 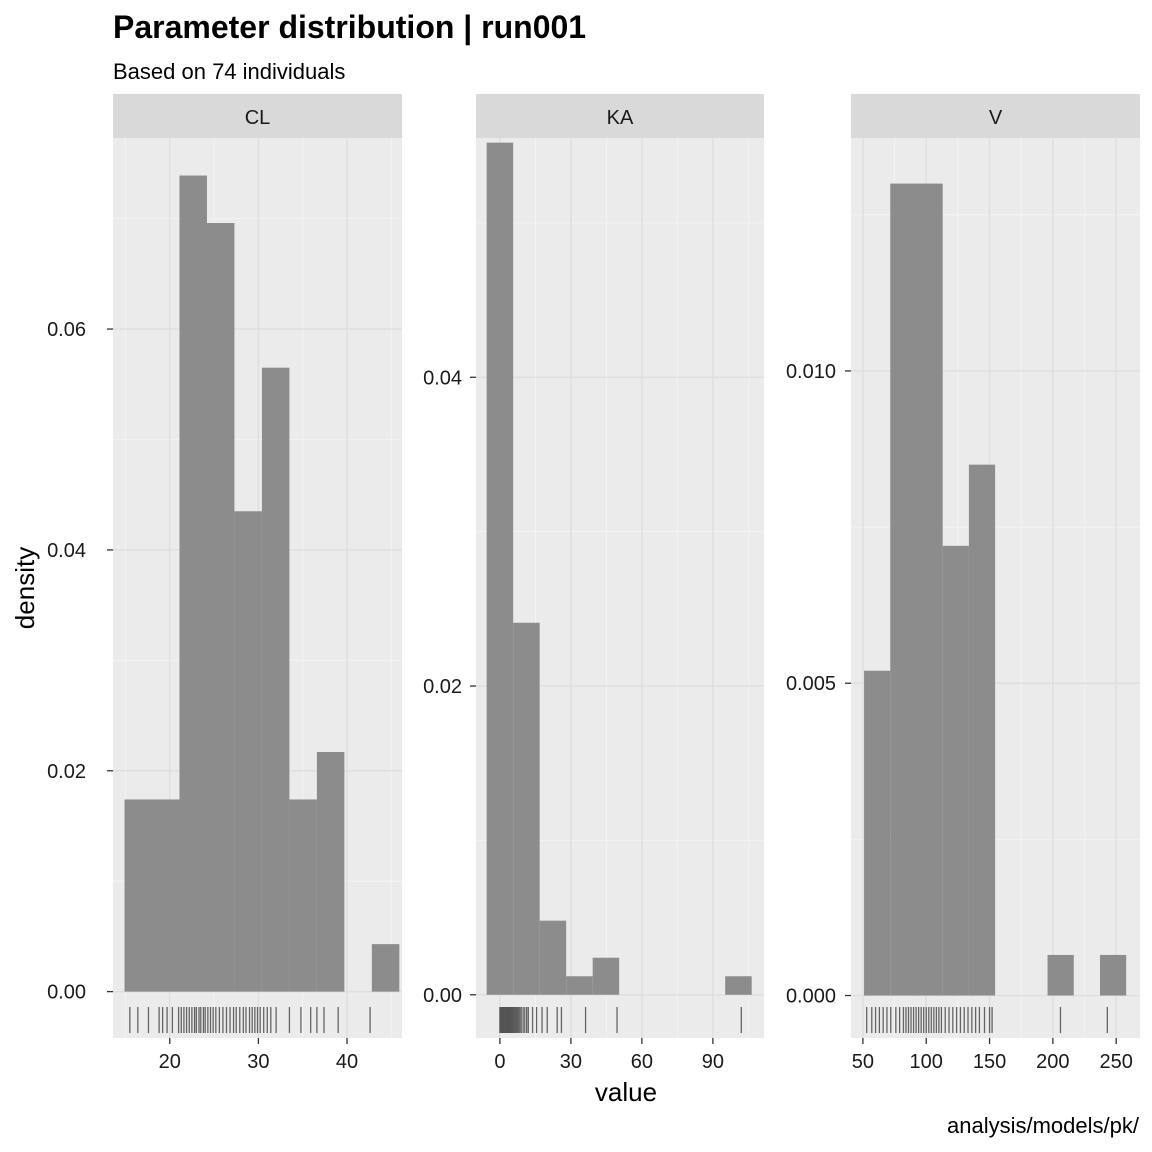 What do you see at coordinates (347, 1062) in the screenshot?
I see `x-tick-label: 40` at bounding box center [347, 1062].